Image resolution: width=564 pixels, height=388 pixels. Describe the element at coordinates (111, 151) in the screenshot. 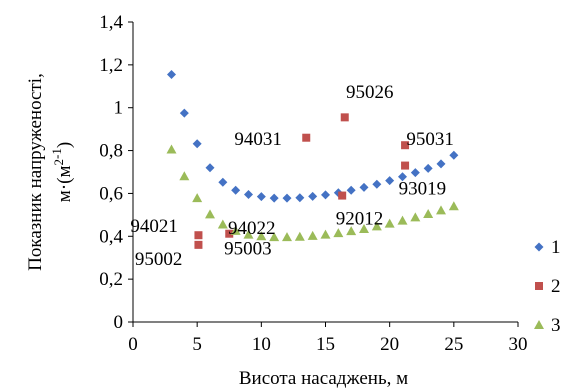

I see `y-tick-label: 0,8` at that location.